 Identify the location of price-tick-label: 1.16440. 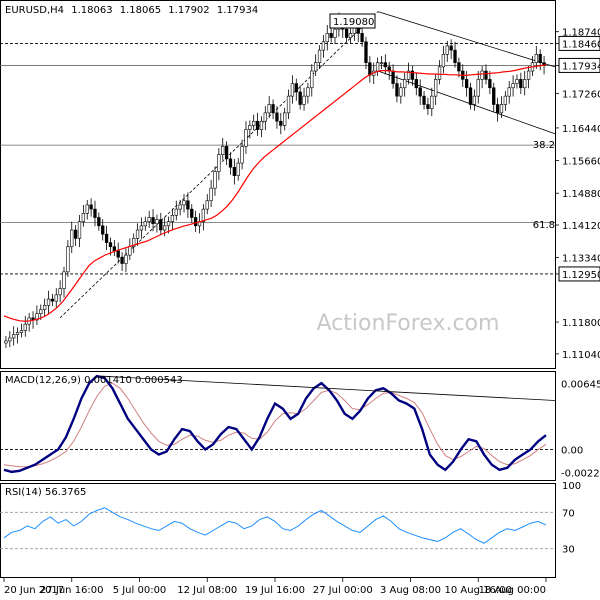
(581, 129).